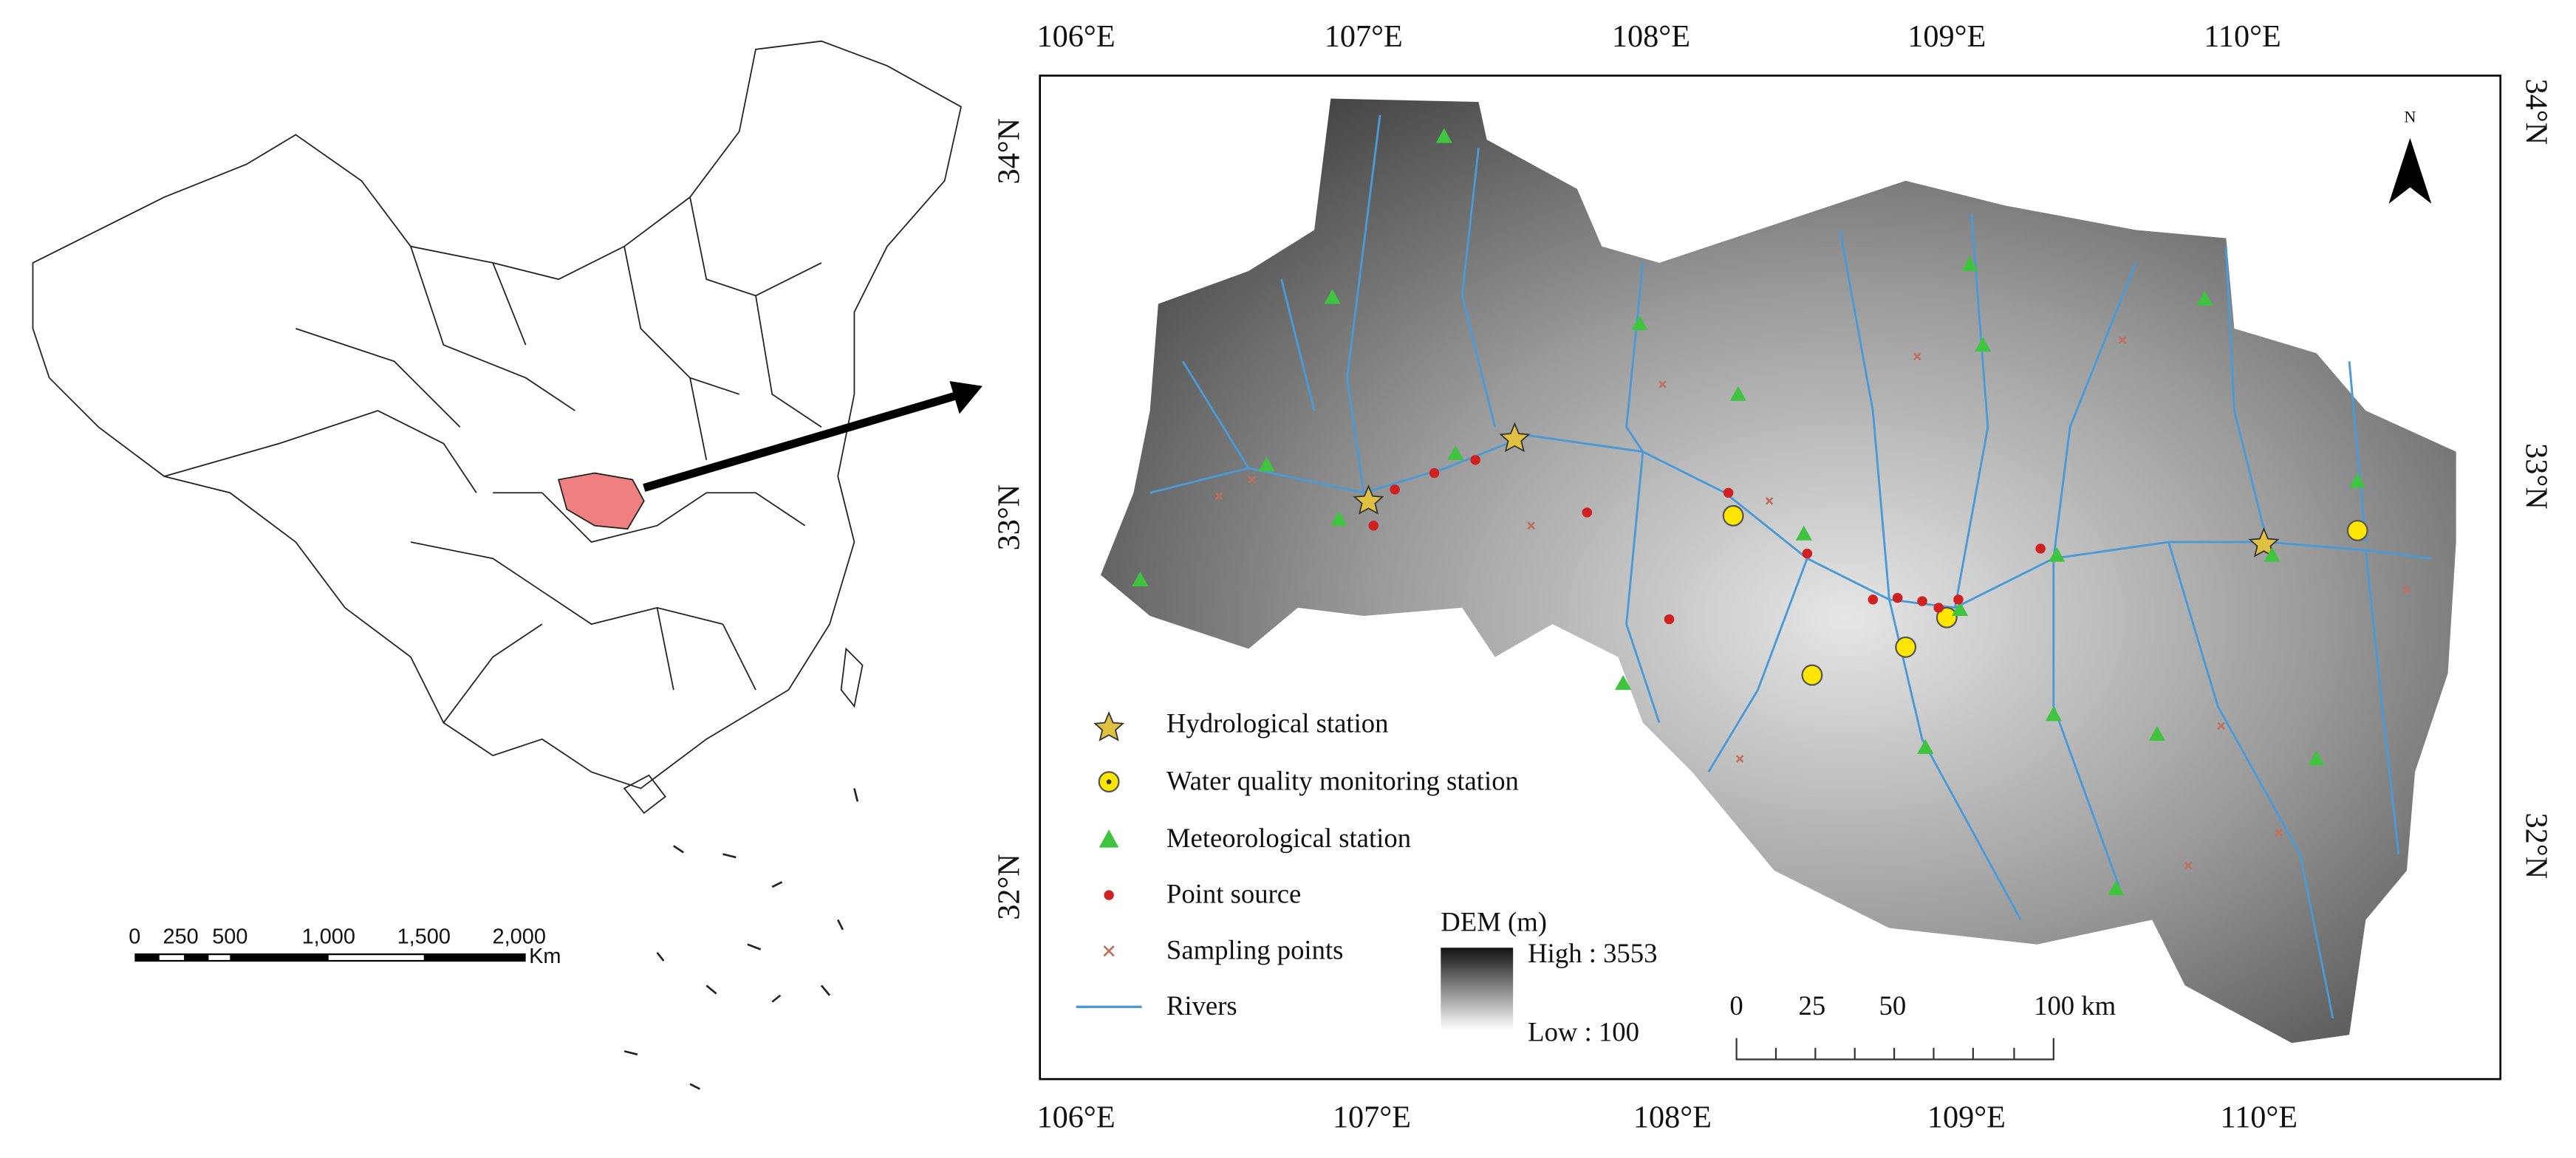  What do you see at coordinates (2075, 1005) in the screenshot?
I see `scale-label: 100 km` at bounding box center [2075, 1005].